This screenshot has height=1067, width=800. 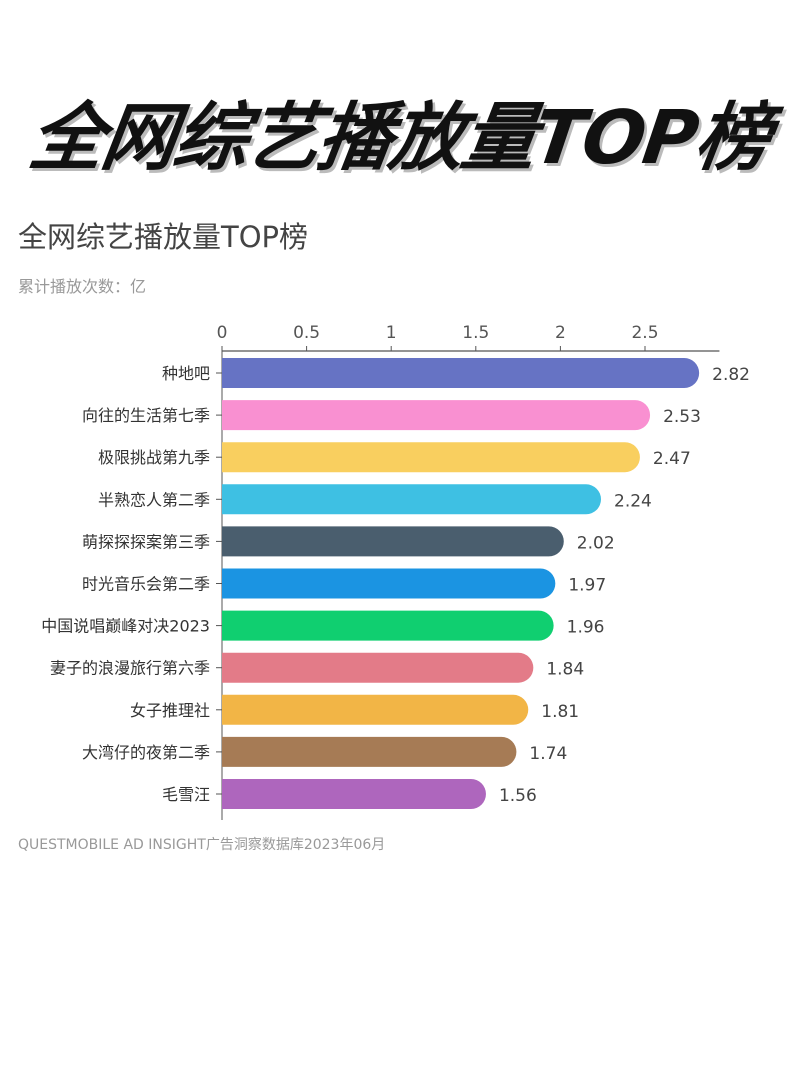 I want to click on data-label: 2.02, so click(x=596, y=543).